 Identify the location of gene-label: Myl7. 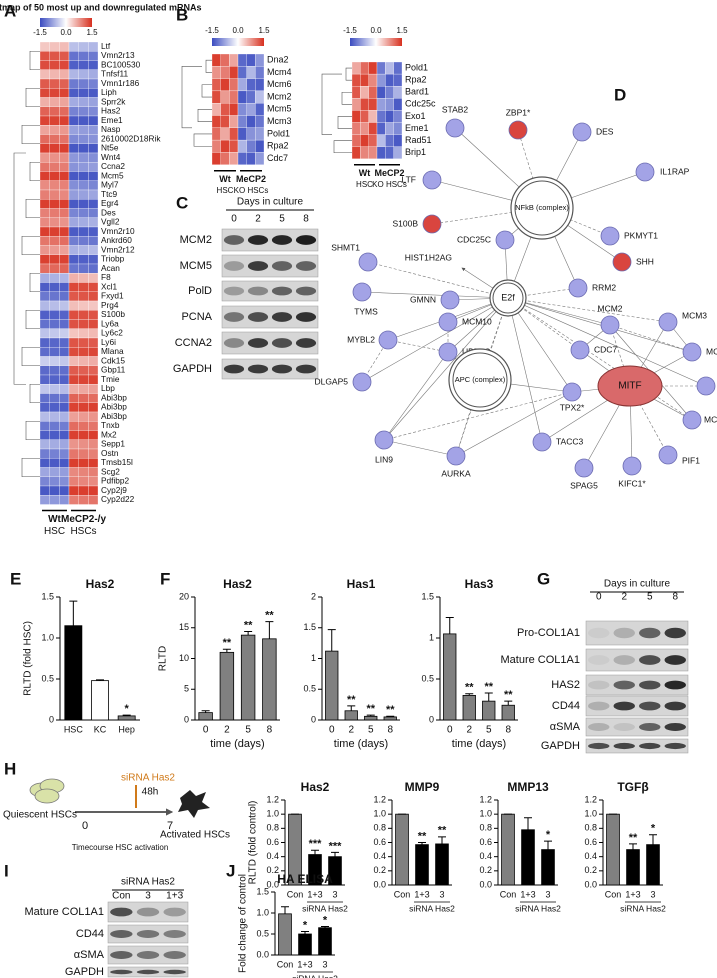
(110, 185).